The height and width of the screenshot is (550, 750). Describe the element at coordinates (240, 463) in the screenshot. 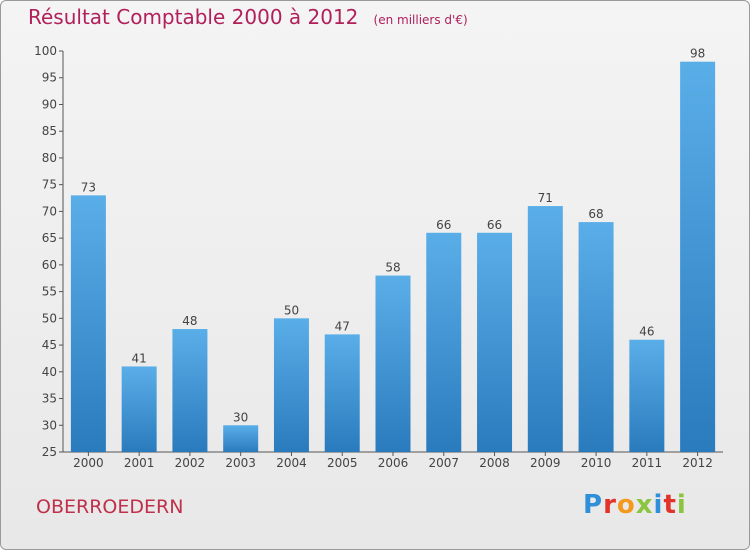

I see `x-tick-label: 2003` at that location.